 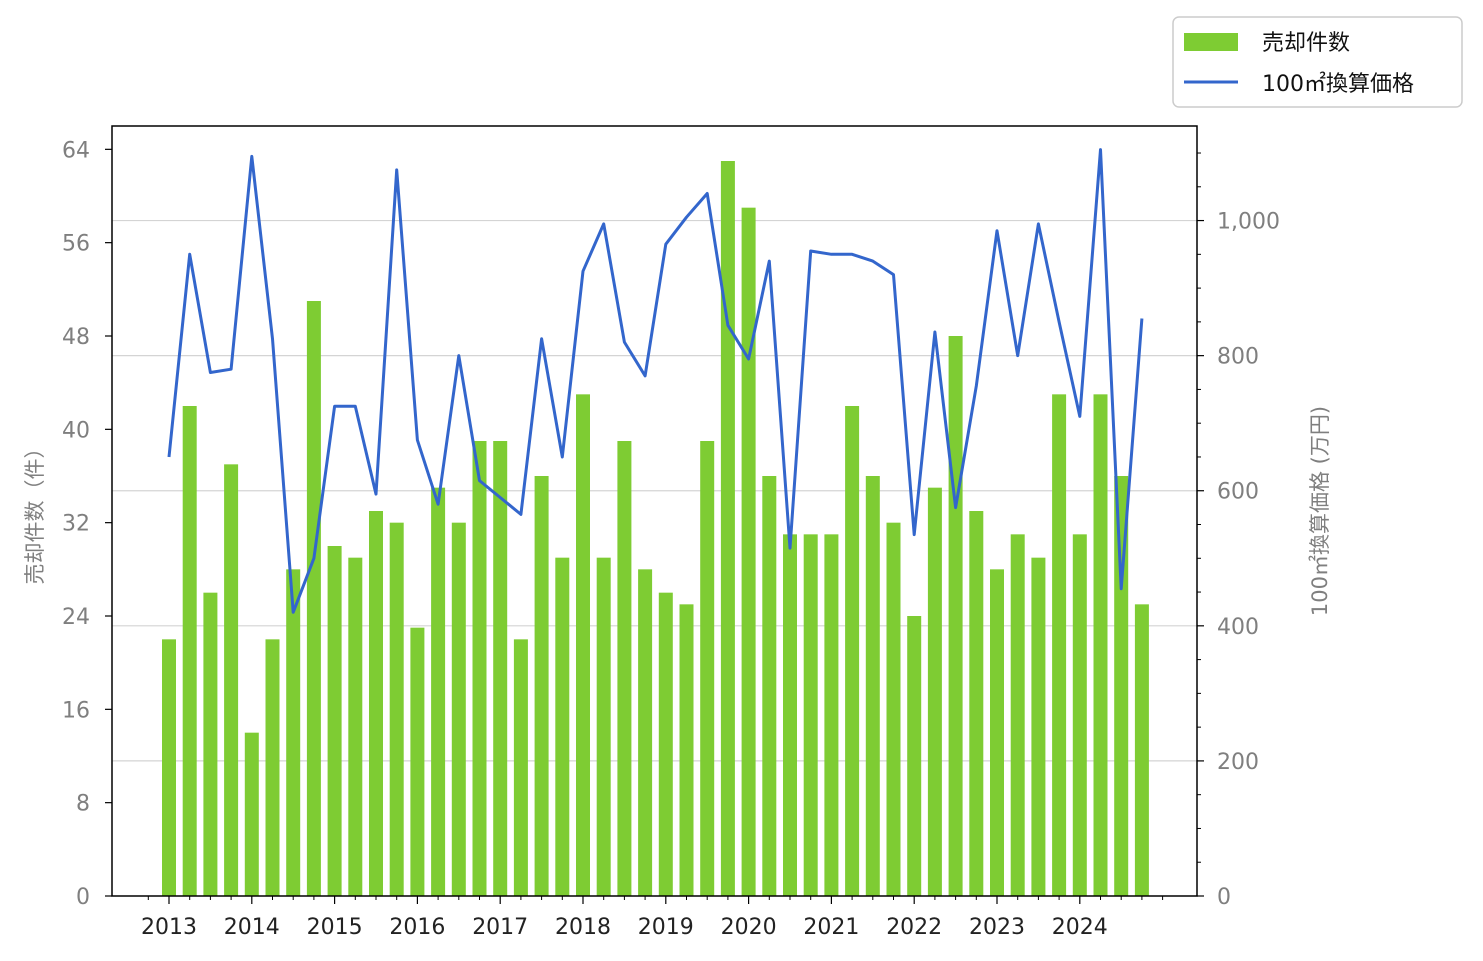 What do you see at coordinates (1238, 762) in the screenshot?
I see `right-tick-label: 200` at bounding box center [1238, 762].